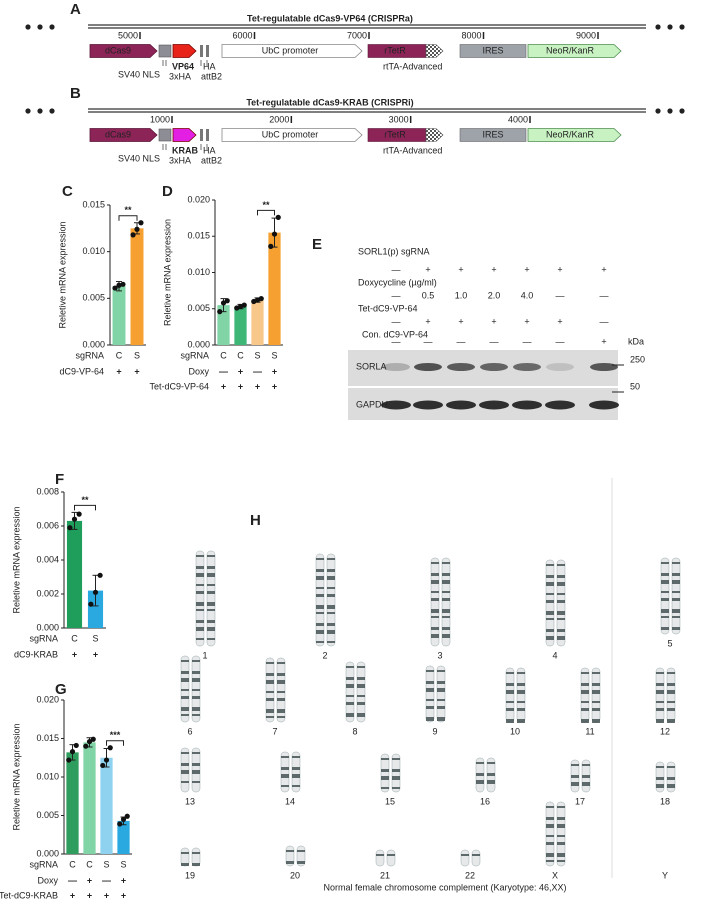 The image size is (705, 906). What do you see at coordinates (180, 160) in the screenshot?
I see `feature-label: 3xHA` at bounding box center [180, 160].